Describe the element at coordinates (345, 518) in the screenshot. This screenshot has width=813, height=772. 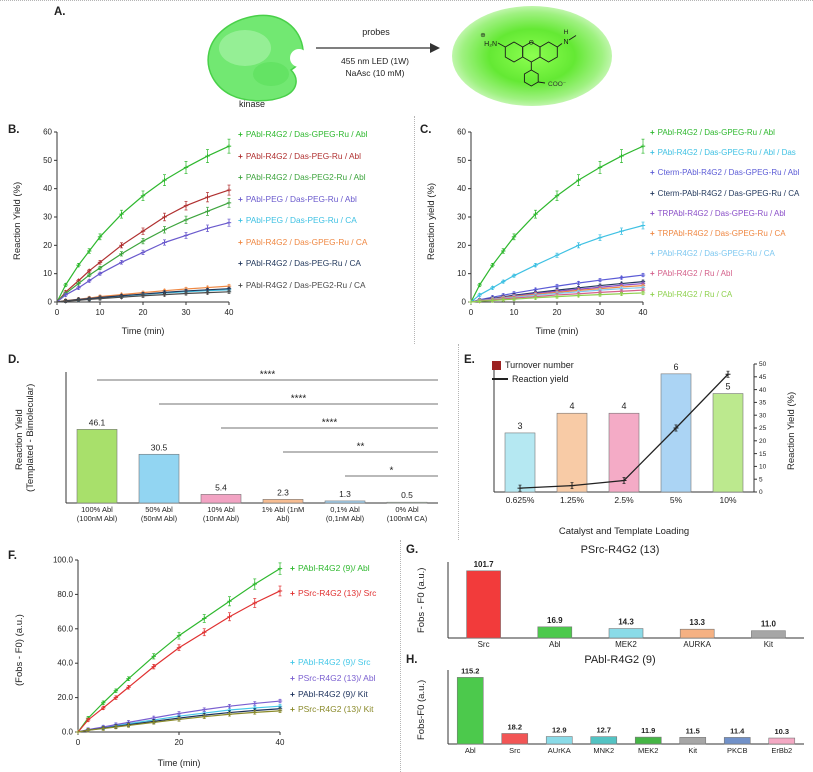
I see `svg-text: (0,1nM Abl)` at that location.